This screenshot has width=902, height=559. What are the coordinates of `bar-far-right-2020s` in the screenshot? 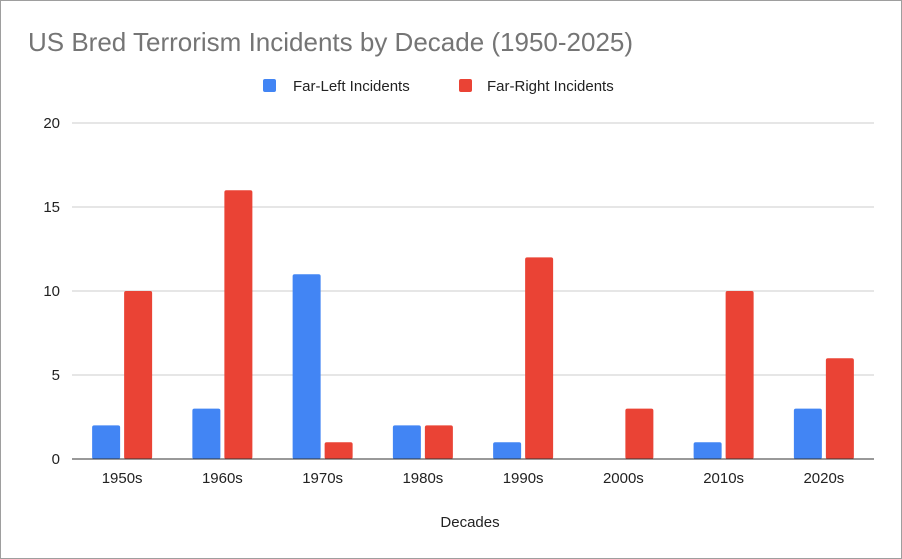 It's located at (839, 408).